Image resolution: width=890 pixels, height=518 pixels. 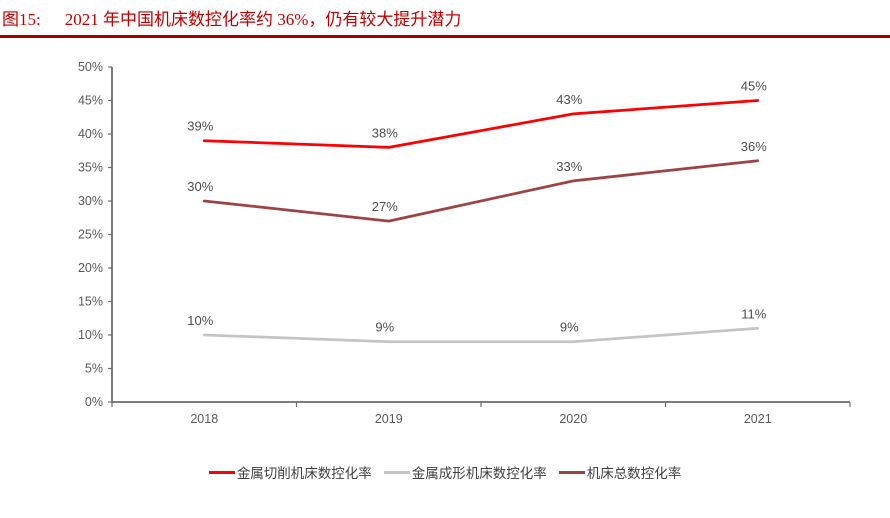 What do you see at coordinates (753, 313) in the screenshot?
I see `data-point-label: 11%` at bounding box center [753, 313].